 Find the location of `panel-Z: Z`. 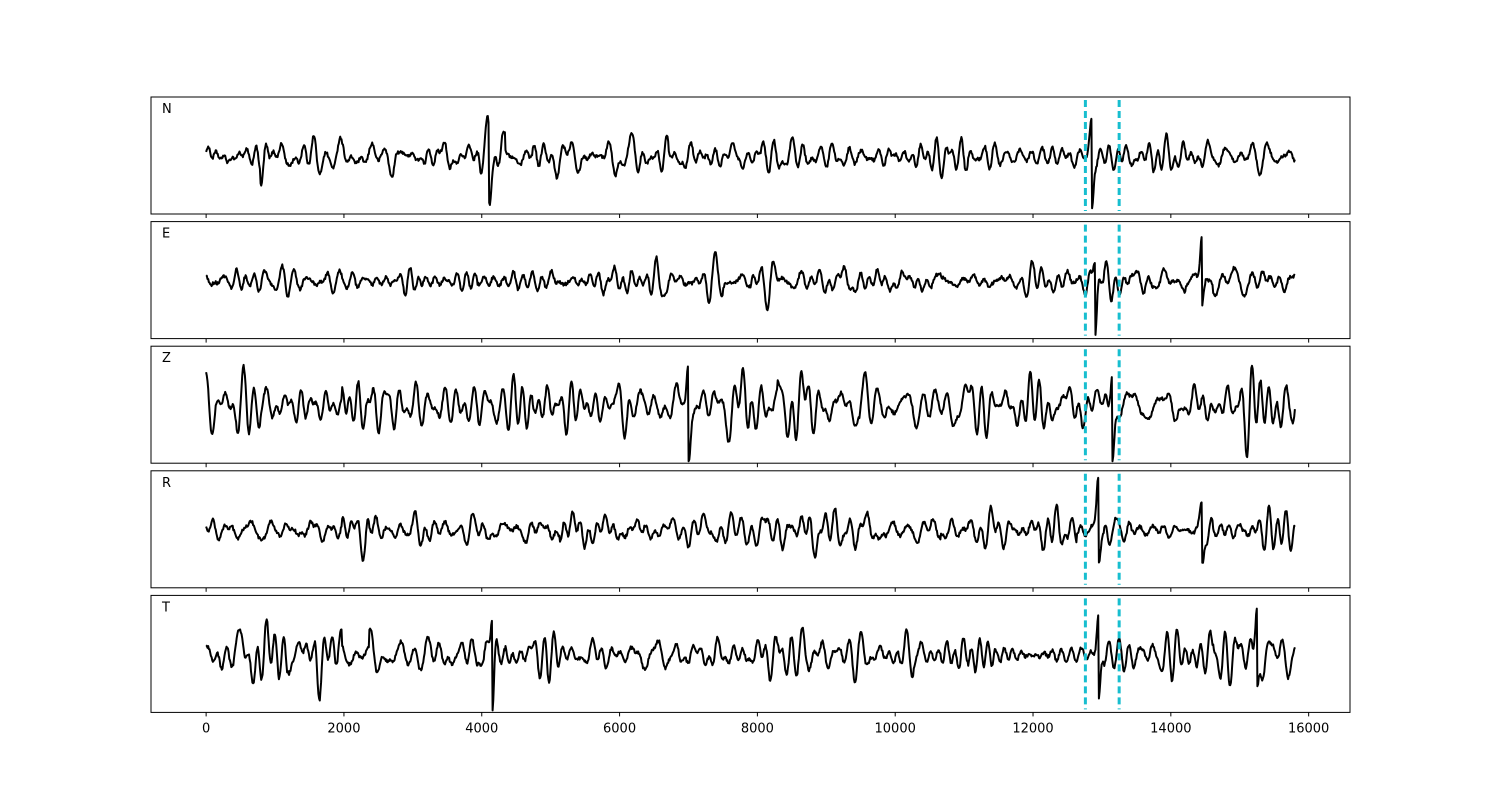

panel-Z: Z is located at coordinates (750, 406).